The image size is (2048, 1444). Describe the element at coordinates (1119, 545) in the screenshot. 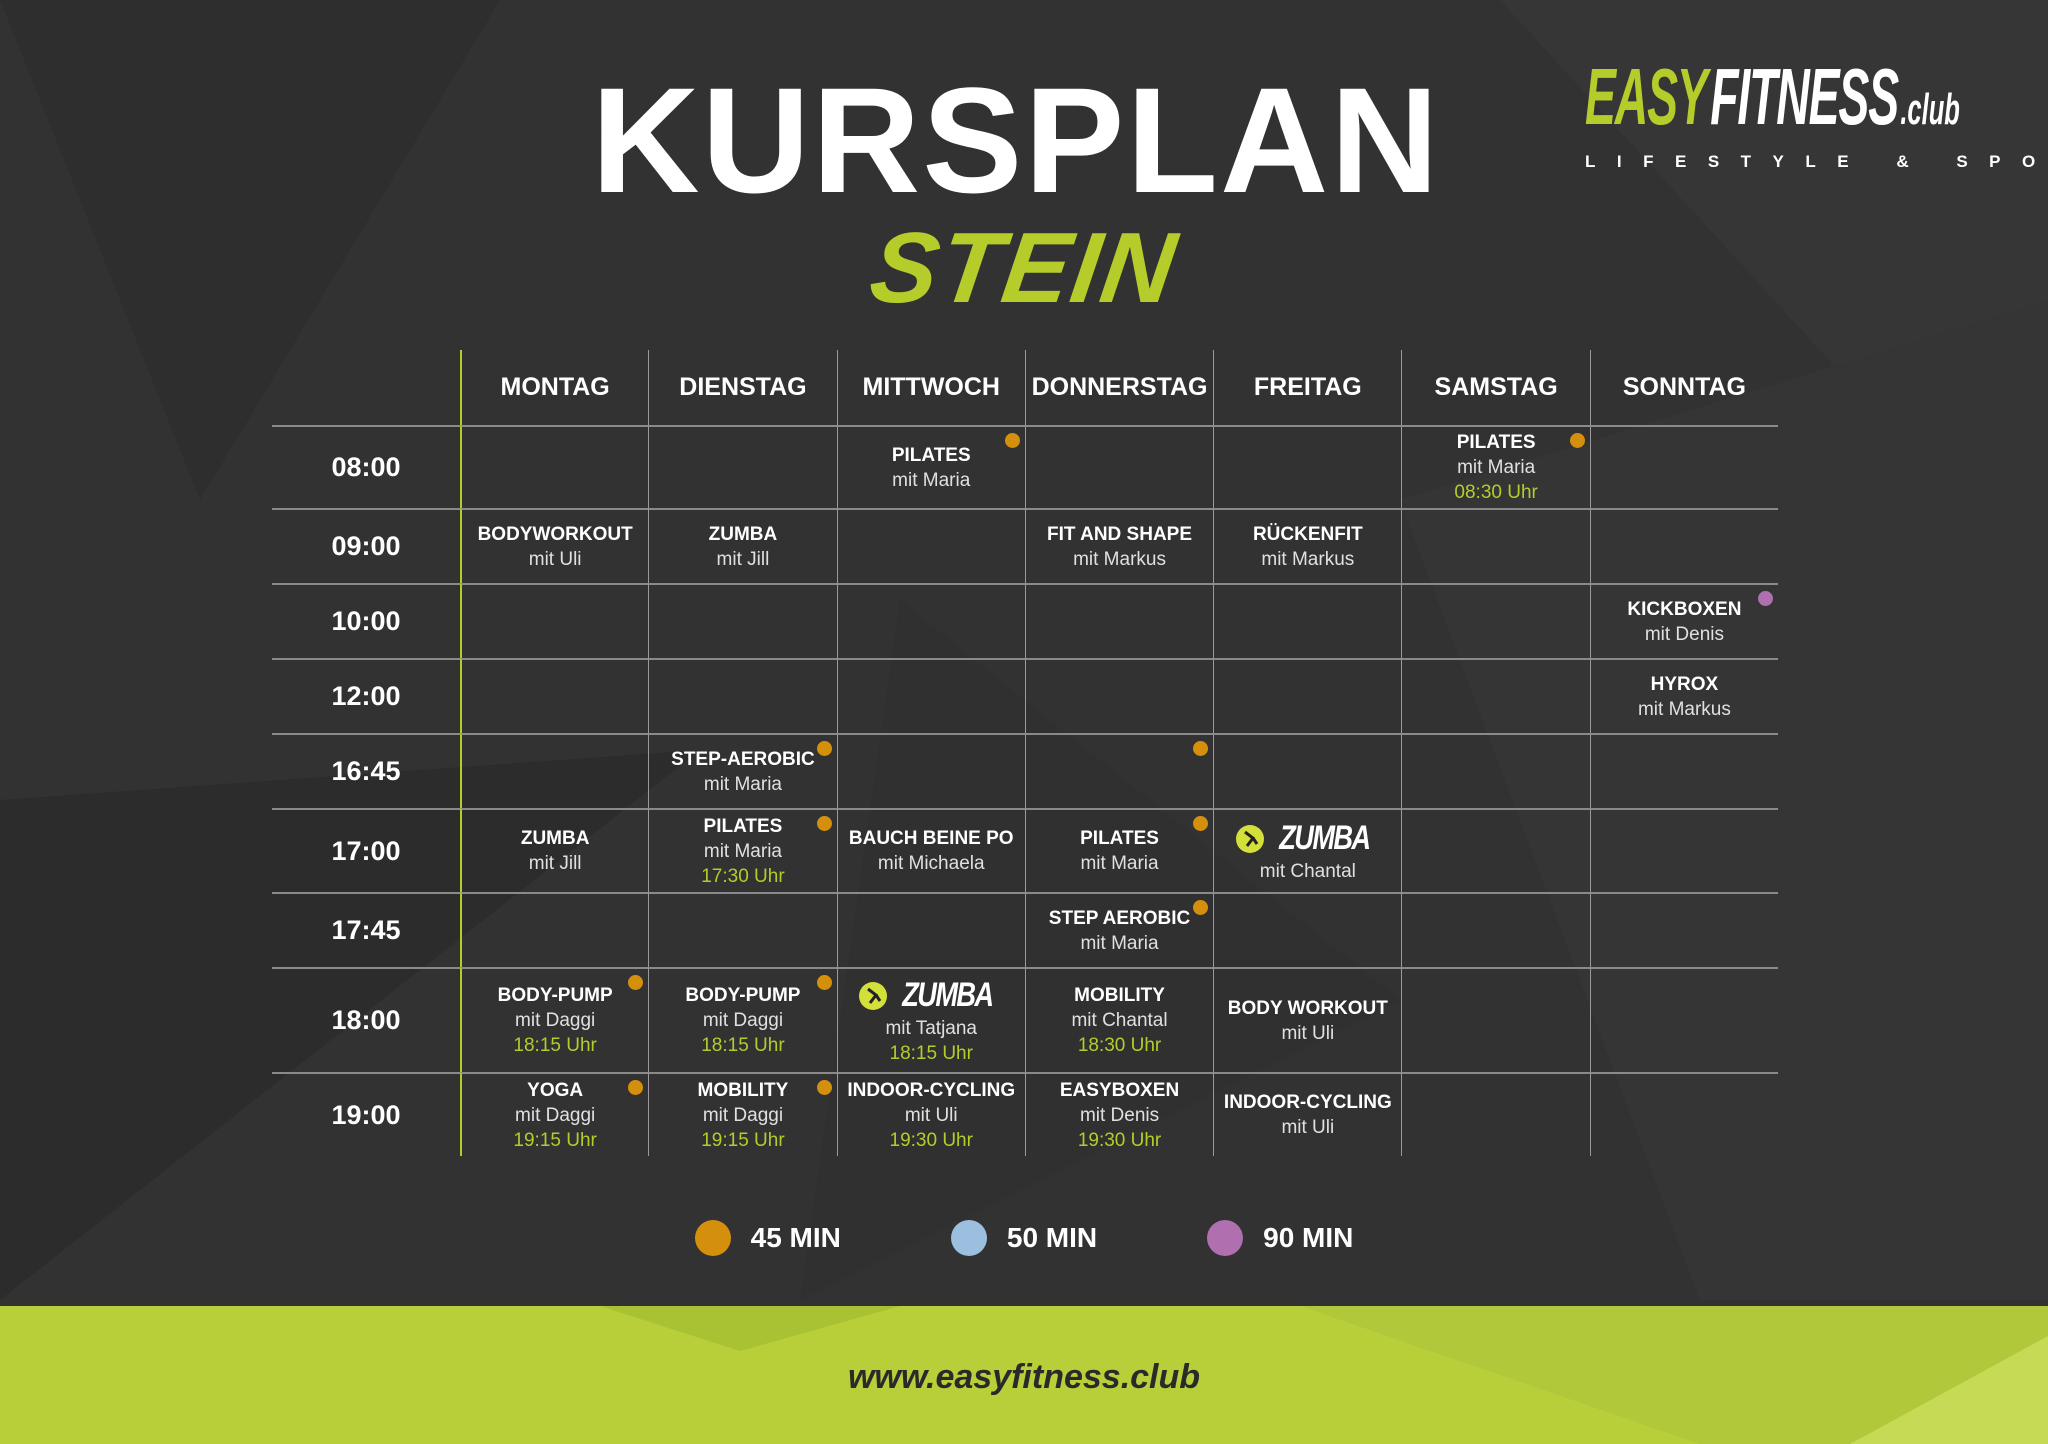

I see `course-cell: FIT AND SHAPE mit Markus` at that location.